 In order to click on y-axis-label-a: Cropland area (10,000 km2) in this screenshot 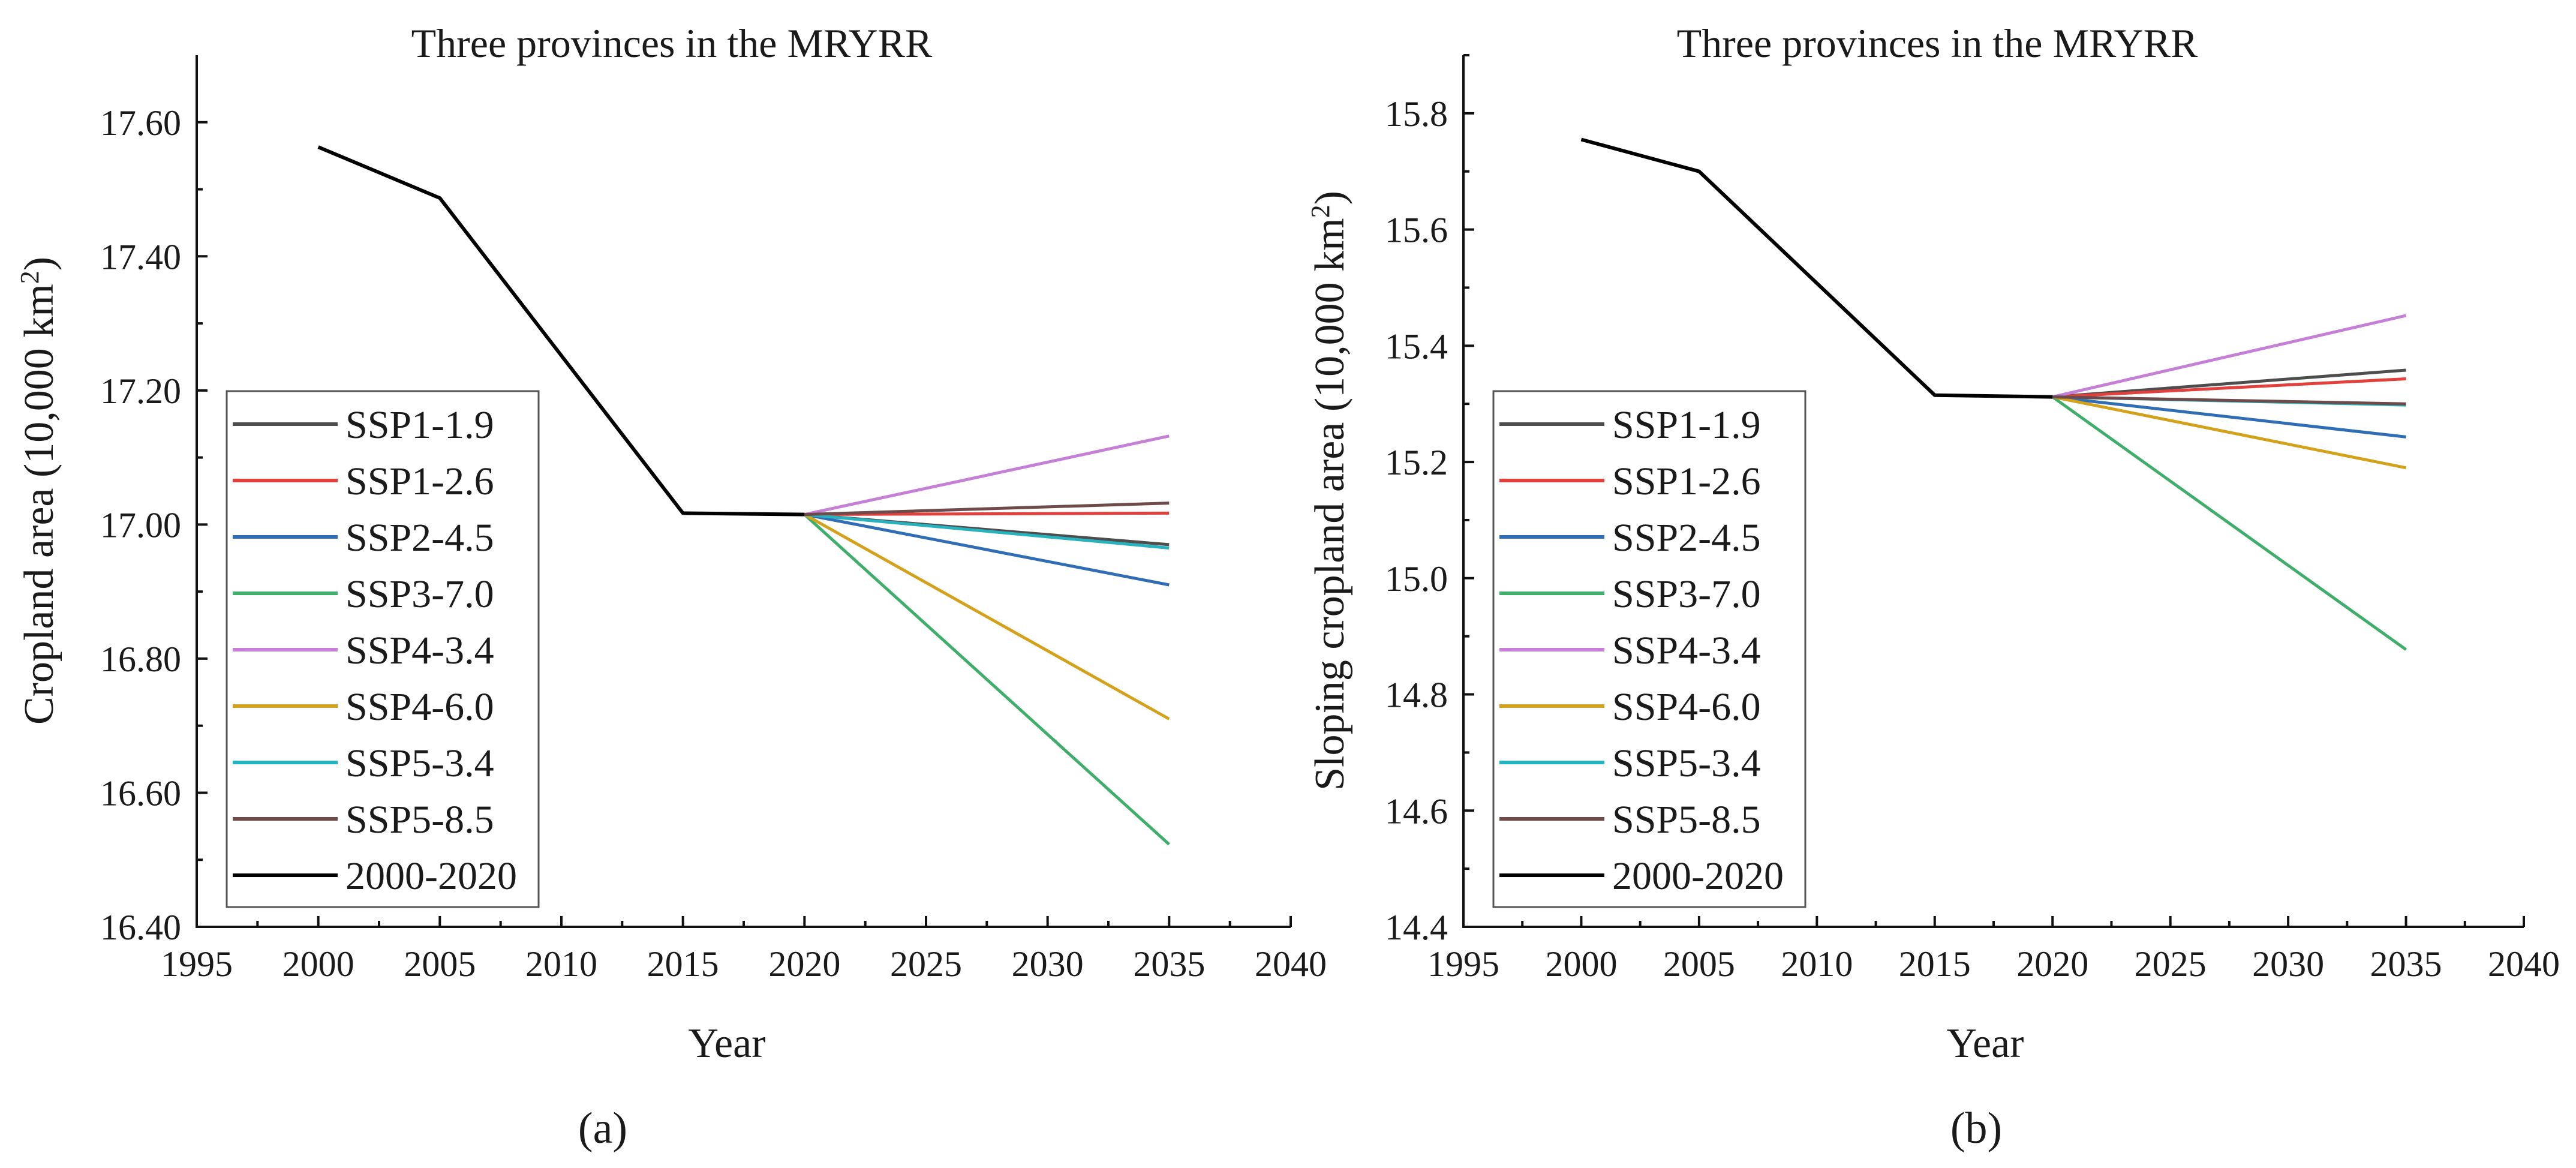, I will do `click(39, 491)`.